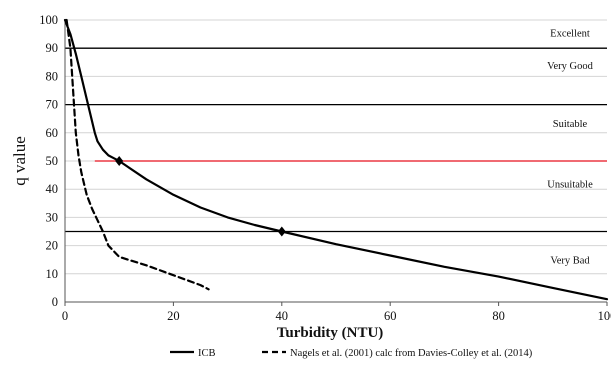 The width and height of the screenshot is (611, 366). I want to click on y-tick-label: 30, so click(52, 217).